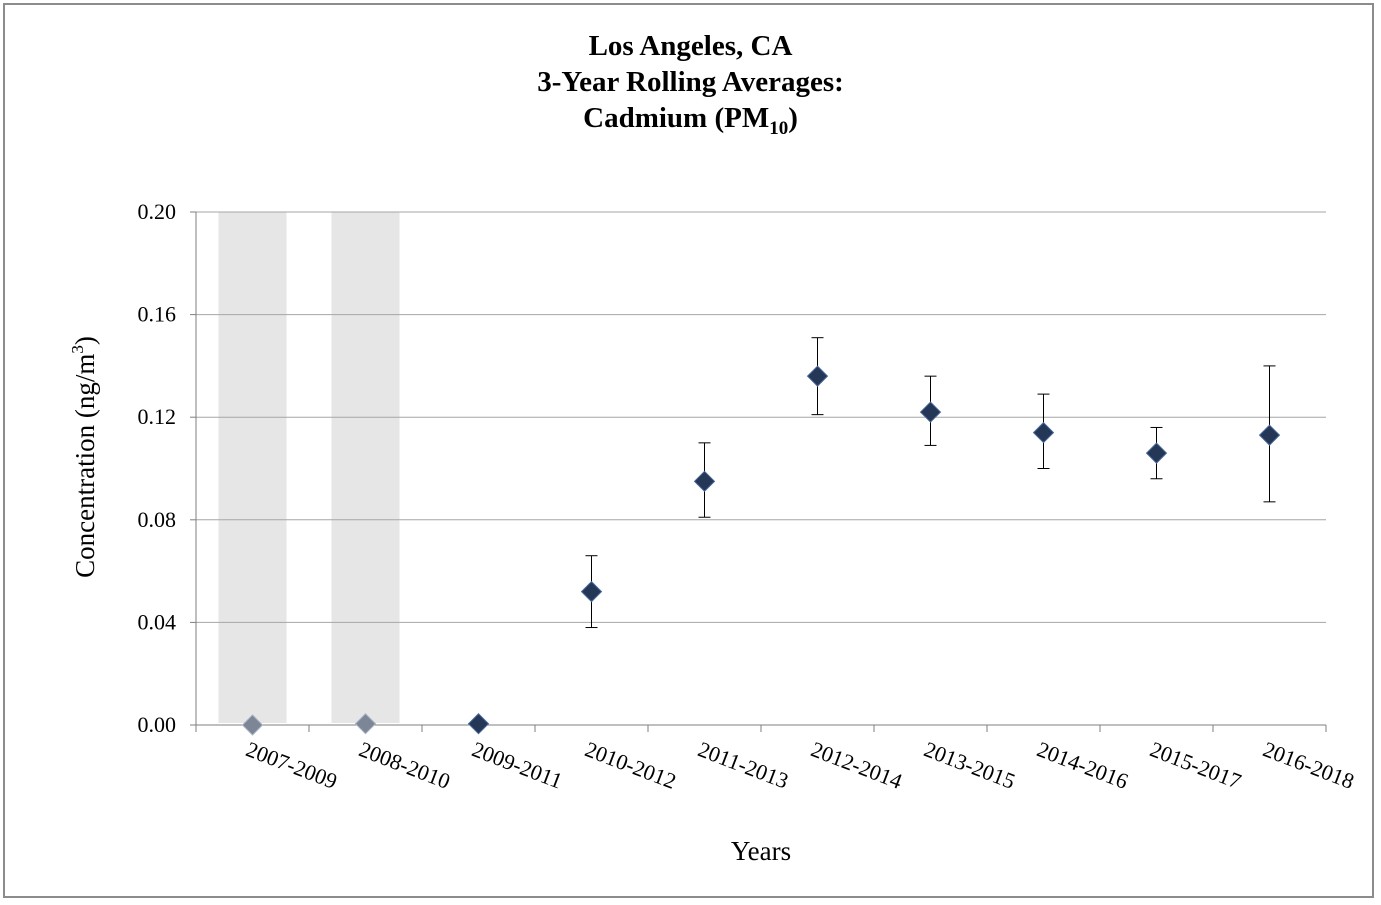 The image size is (1381, 905). What do you see at coordinates (591, 591) in the screenshot?
I see `data-point-2010-2012` at bounding box center [591, 591].